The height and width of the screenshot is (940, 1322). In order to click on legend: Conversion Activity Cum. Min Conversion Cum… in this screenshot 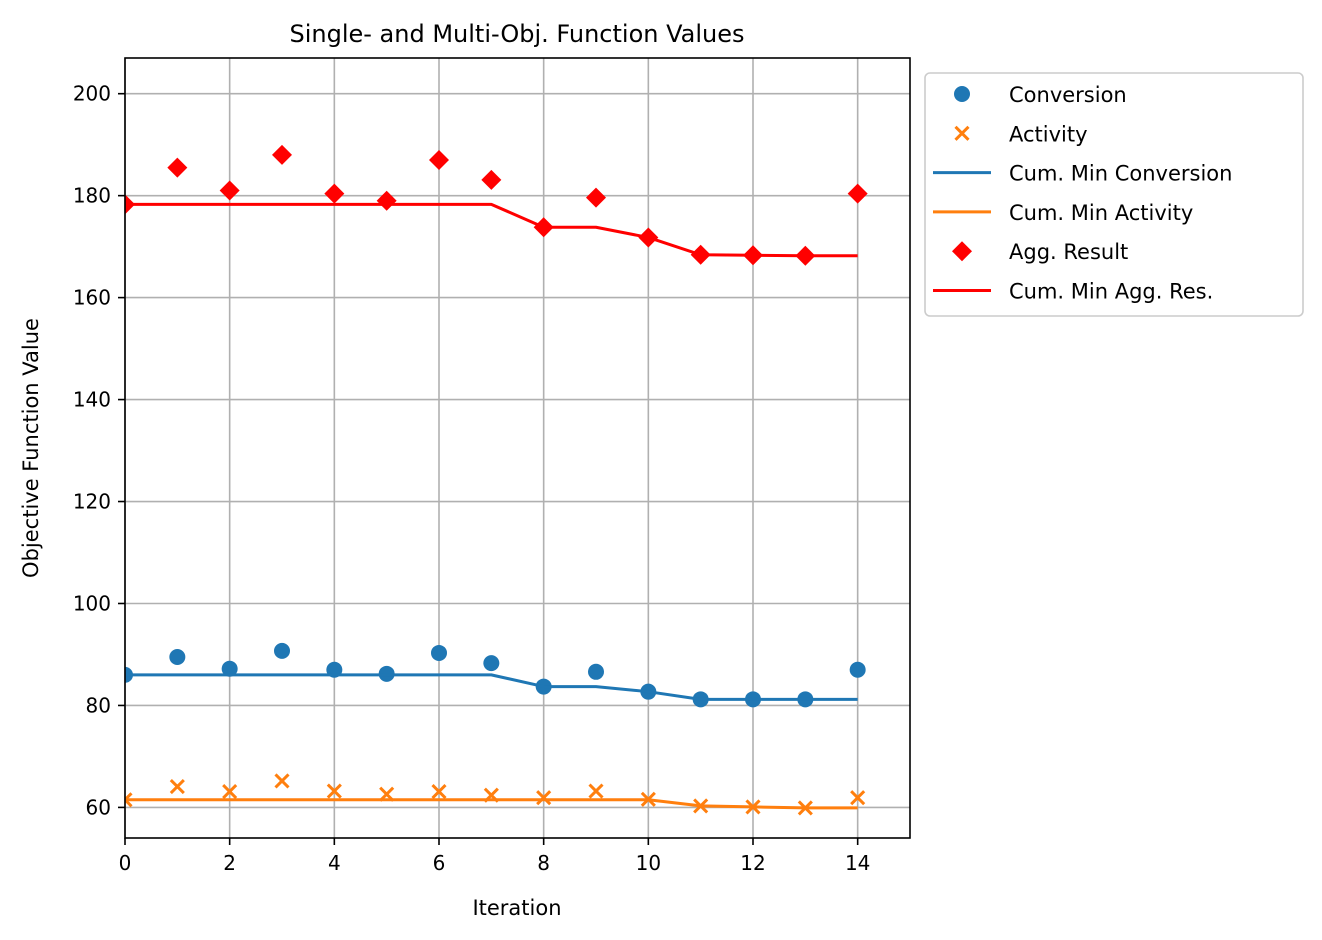, I will do `click(1114, 194)`.